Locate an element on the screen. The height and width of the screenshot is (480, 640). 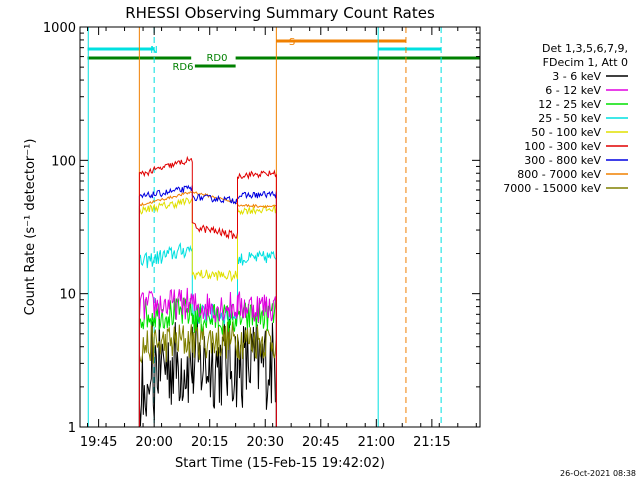
legend-entry-label: 50 - 100 keV is located at coordinates (566, 132).